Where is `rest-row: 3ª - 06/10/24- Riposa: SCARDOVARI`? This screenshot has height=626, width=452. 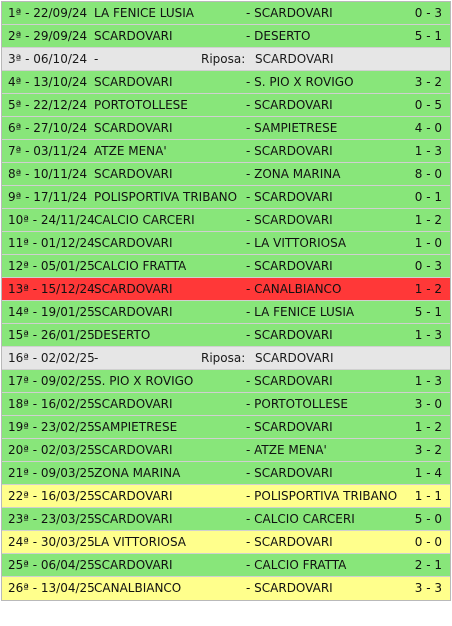 rest-row: 3ª - 06/10/24- Riposa: SCARDOVARI is located at coordinates (226, 59).